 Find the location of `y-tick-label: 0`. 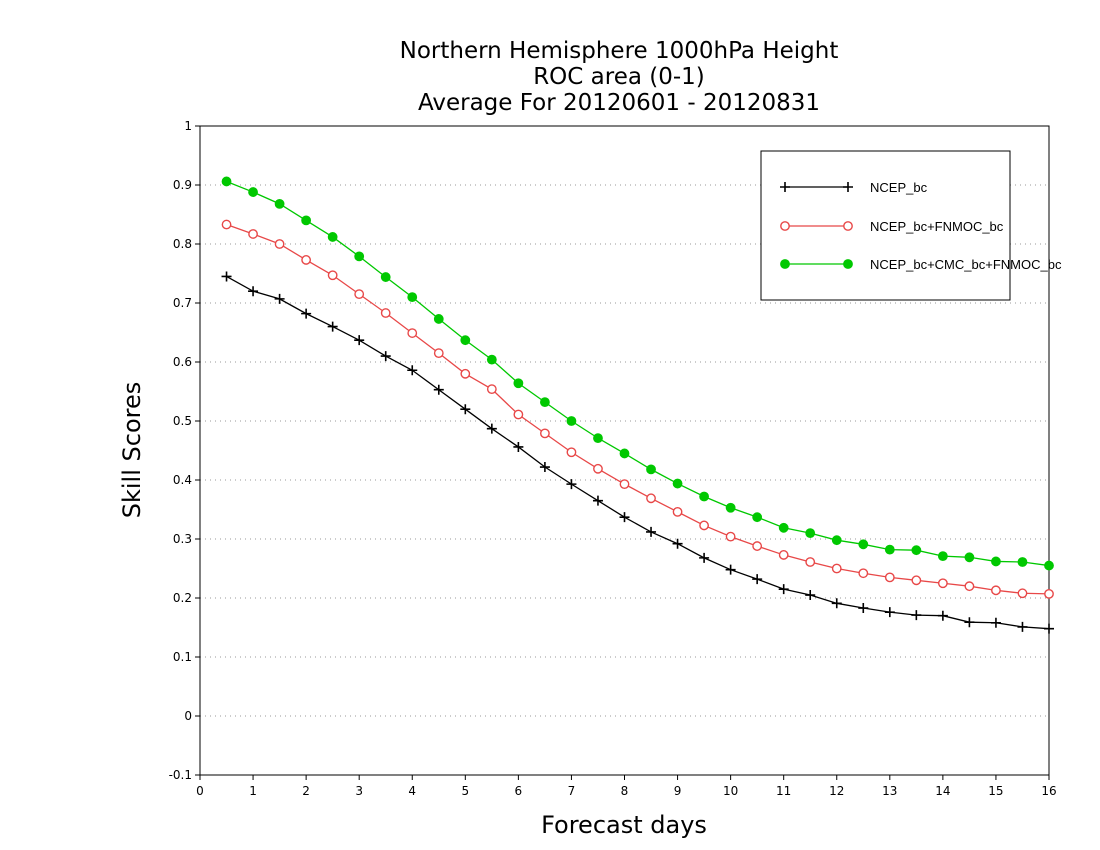

y-tick-label: 0 is located at coordinates (188, 716).